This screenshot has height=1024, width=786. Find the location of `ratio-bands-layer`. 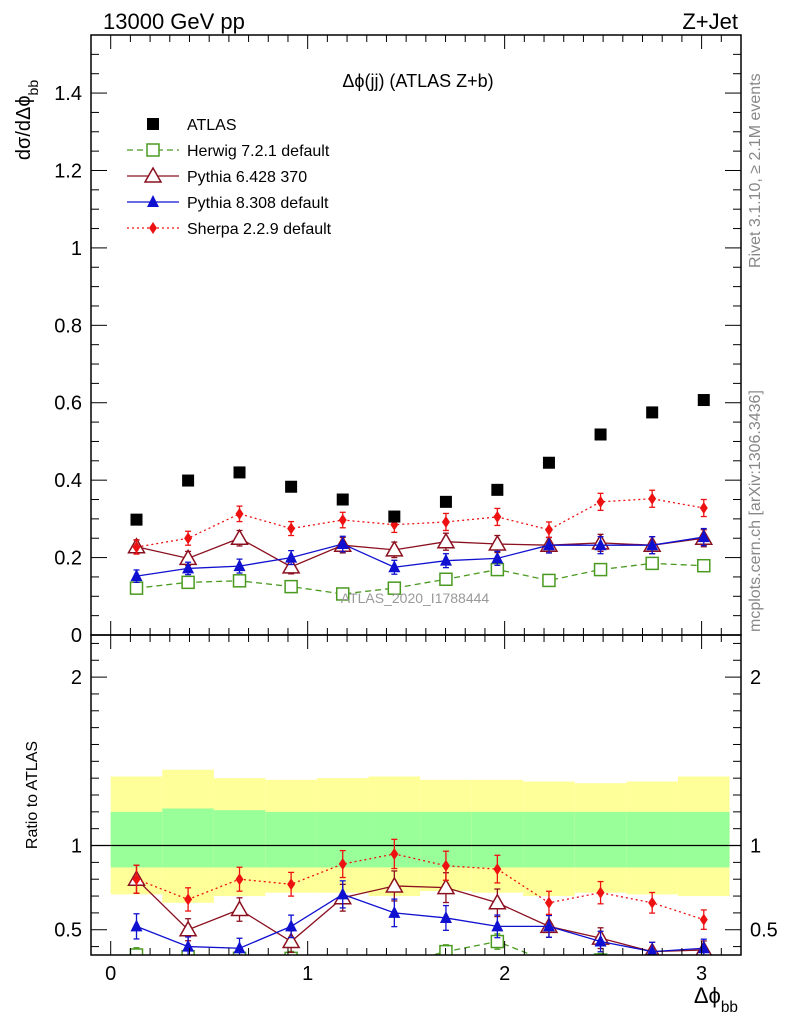

ratio-bands-layer is located at coordinates (416, 836).